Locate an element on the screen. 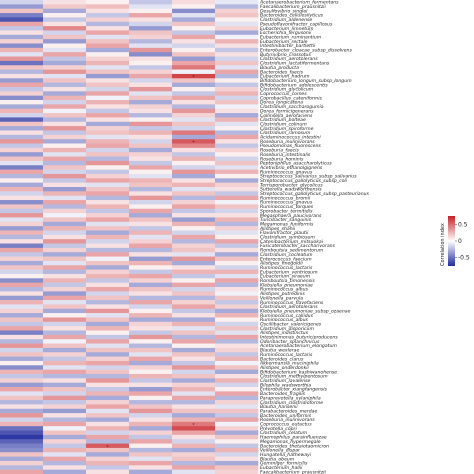 This screenshot has height=474, width=474. row-label: Sporobacter_termitidis is located at coordinates (286, 211).